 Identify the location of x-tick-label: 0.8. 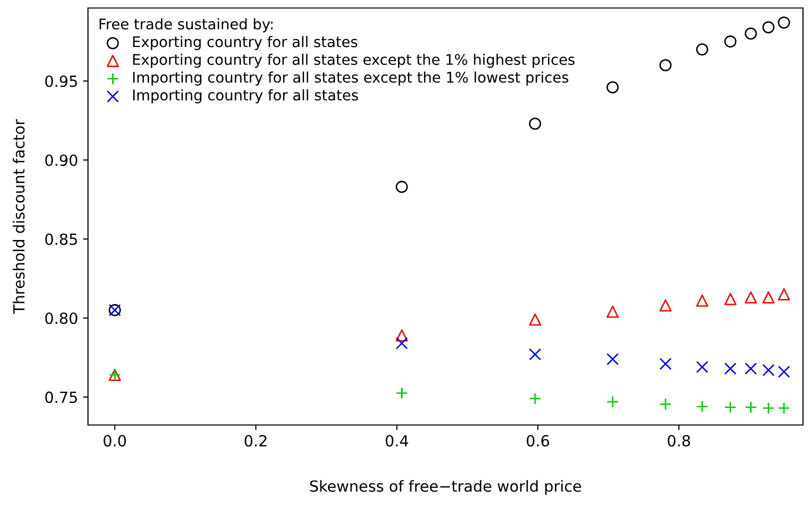
(679, 440).